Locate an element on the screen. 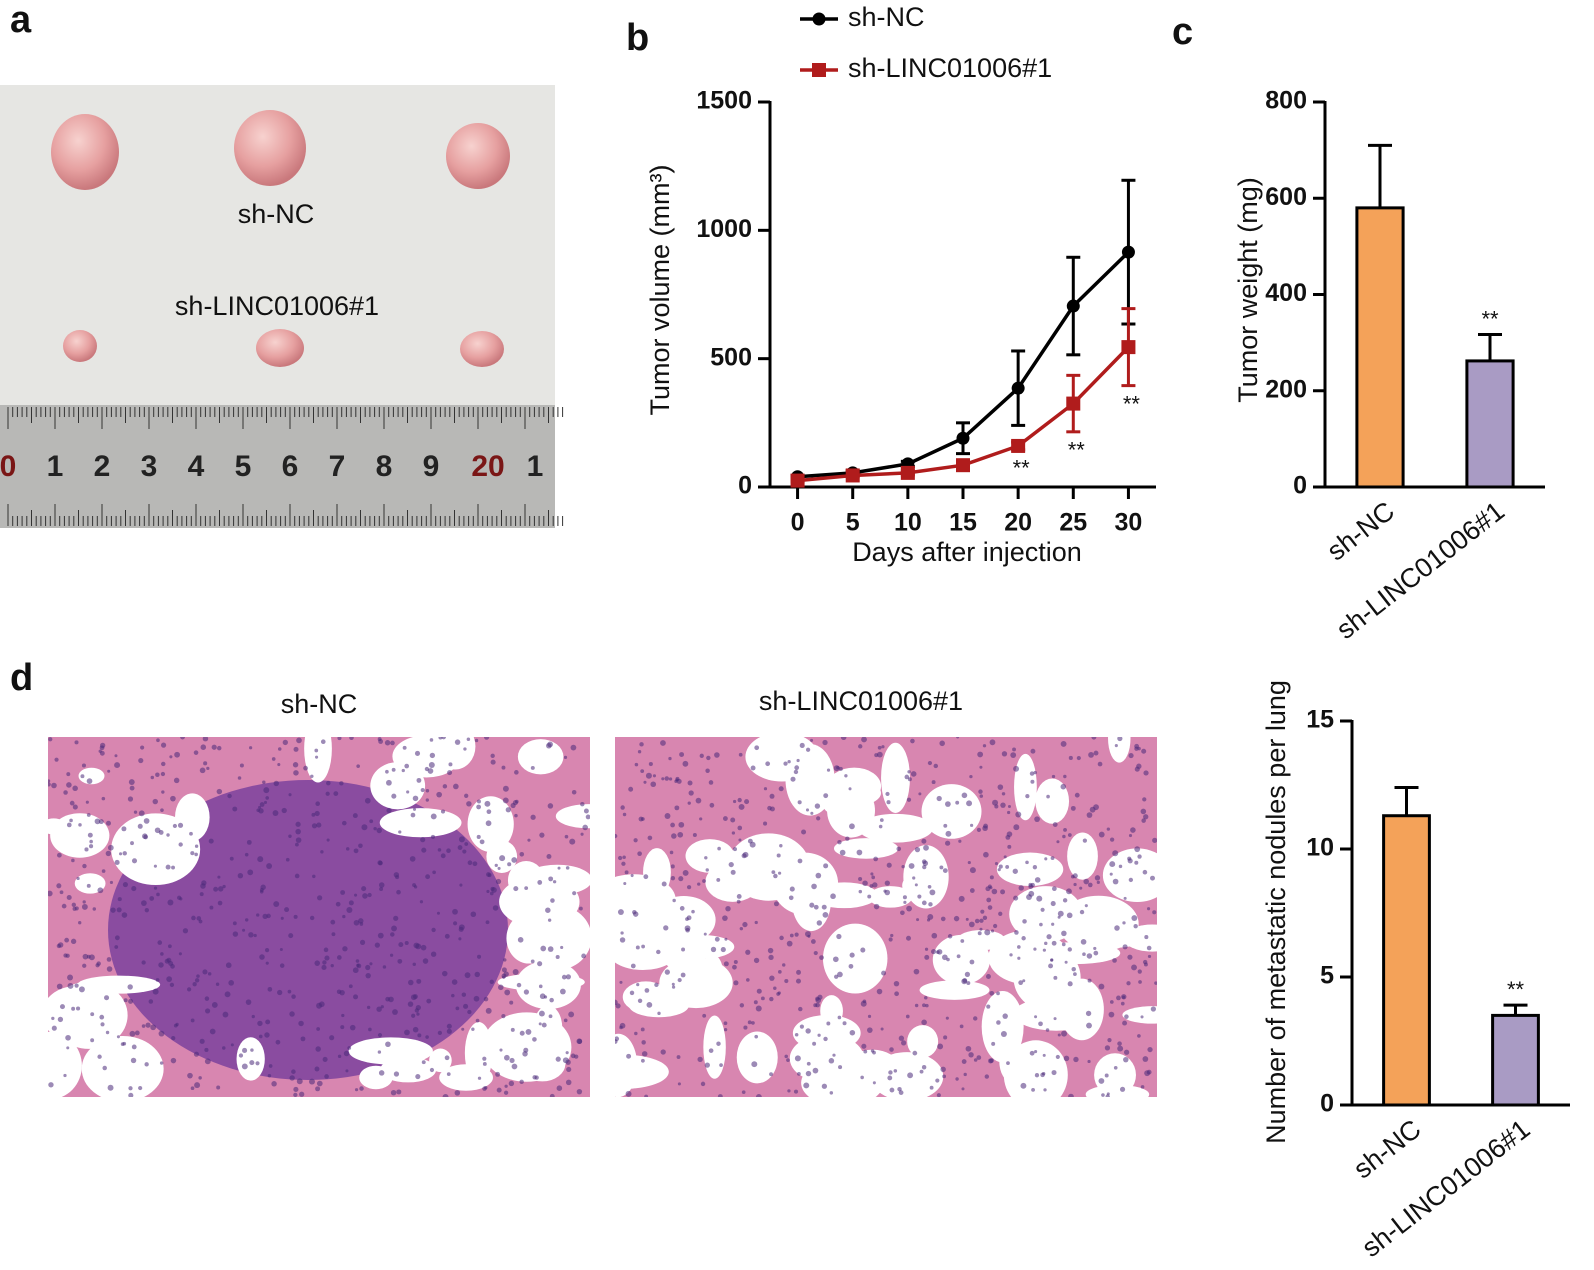 The width and height of the screenshot is (1594, 1270). y-tick-label: 0 is located at coordinates (1300, 486).